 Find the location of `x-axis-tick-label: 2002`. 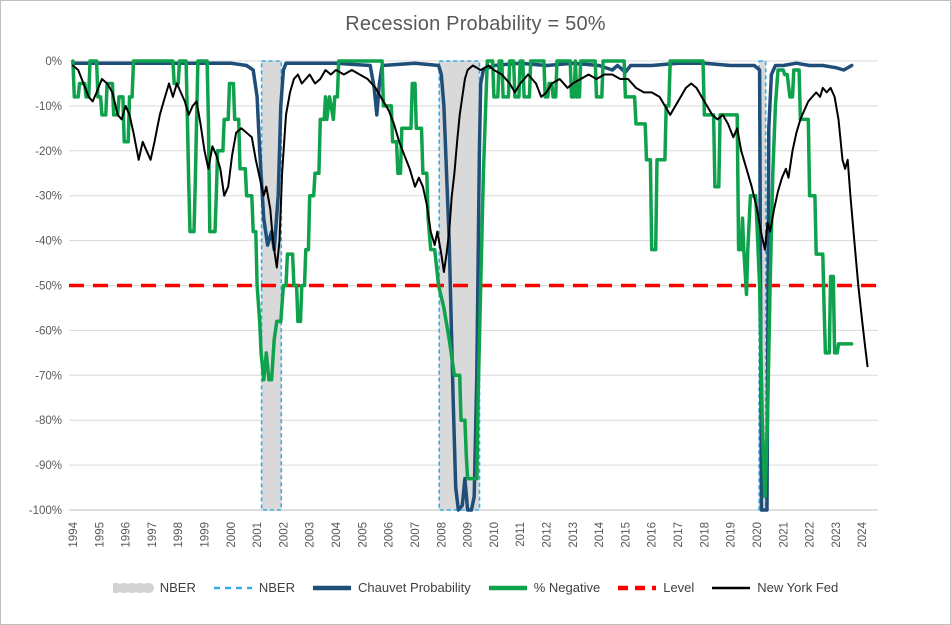

x-axis-tick-label: 2002 is located at coordinates (284, 535).